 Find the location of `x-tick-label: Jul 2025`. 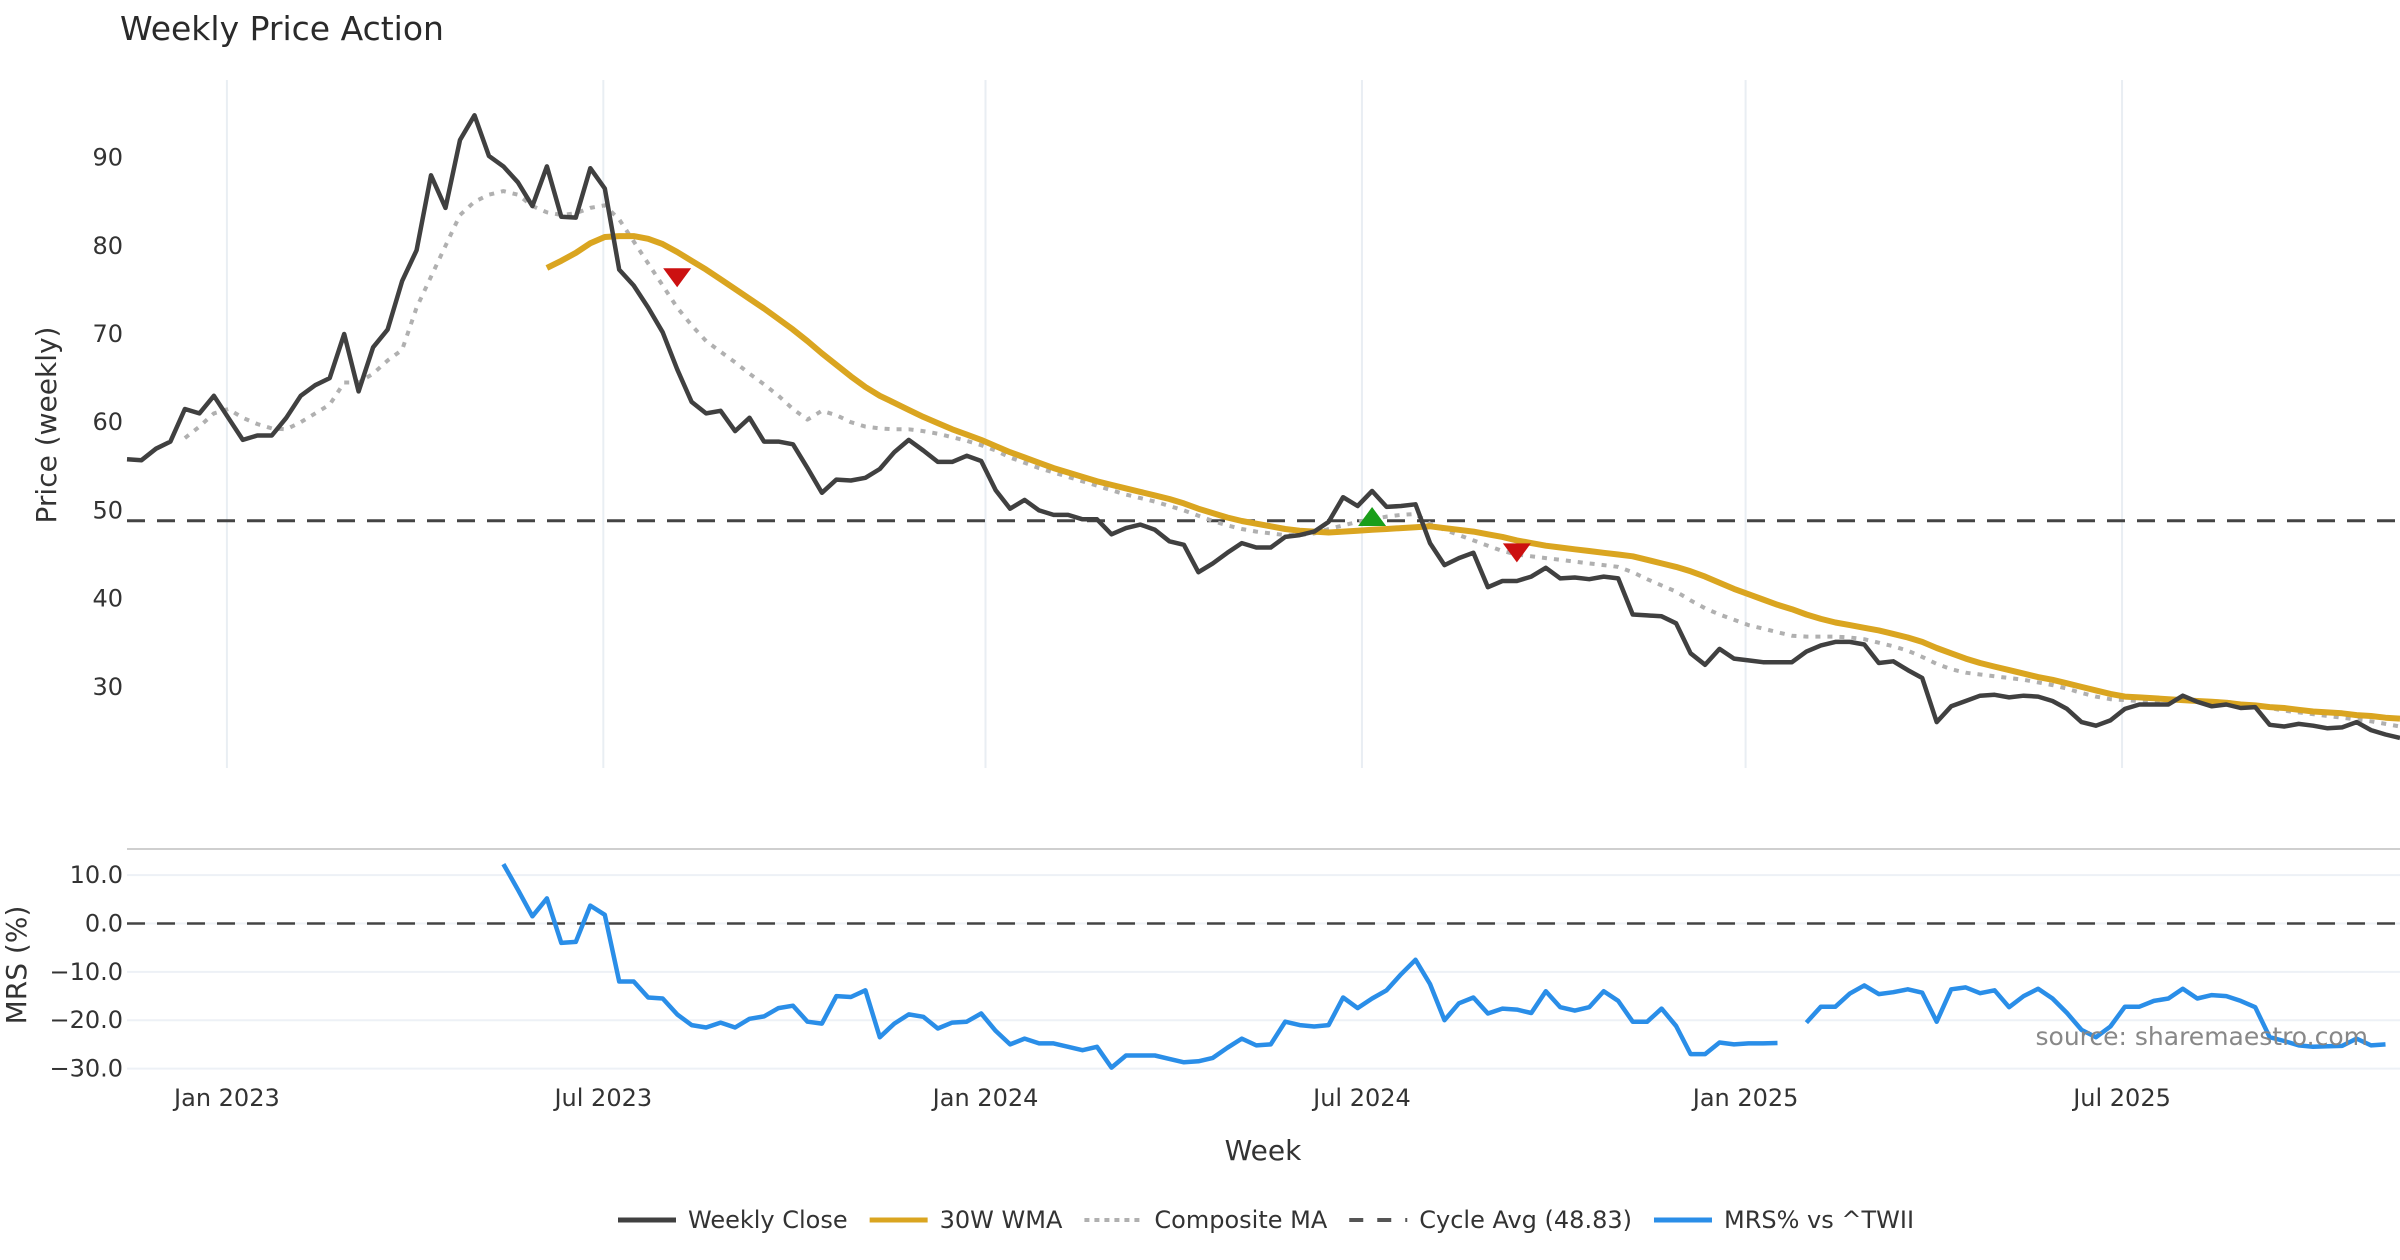

x-tick-label: Jul 2025 is located at coordinates (2121, 1098).